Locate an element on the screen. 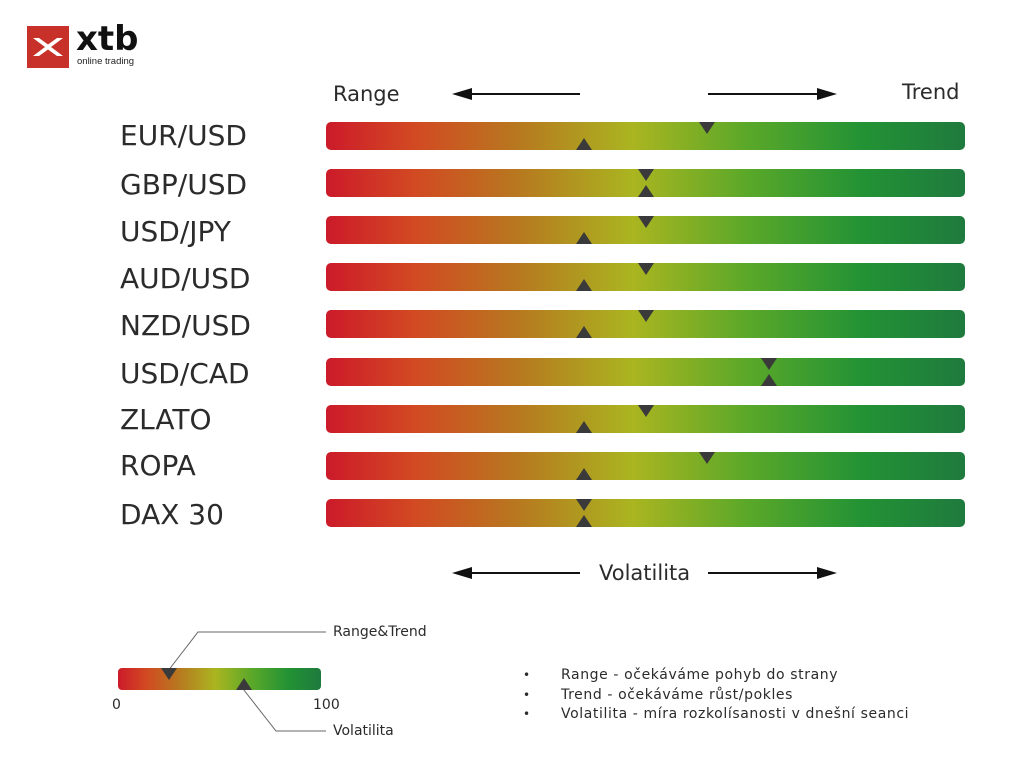 Image resolution: width=1024 pixels, height=768 pixels. asset-label: EUR/USD is located at coordinates (183, 135).